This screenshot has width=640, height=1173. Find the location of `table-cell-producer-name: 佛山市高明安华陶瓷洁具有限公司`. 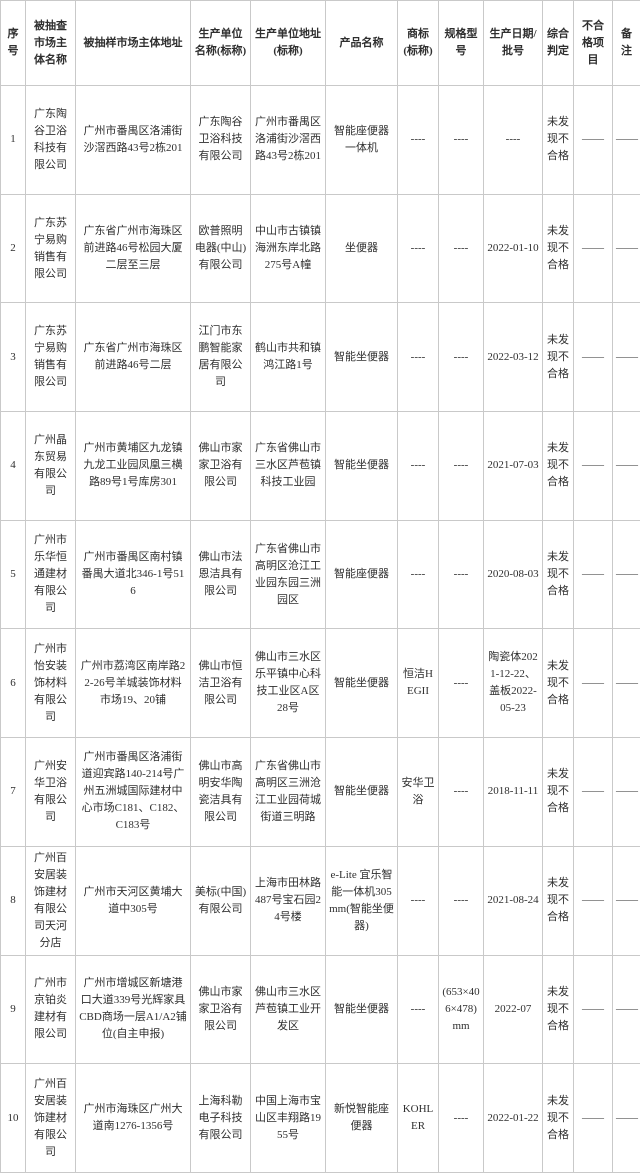

table-cell-producer-name: 佛山市高明安华陶瓷洁具有限公司 is located at coordinates (220, 792).